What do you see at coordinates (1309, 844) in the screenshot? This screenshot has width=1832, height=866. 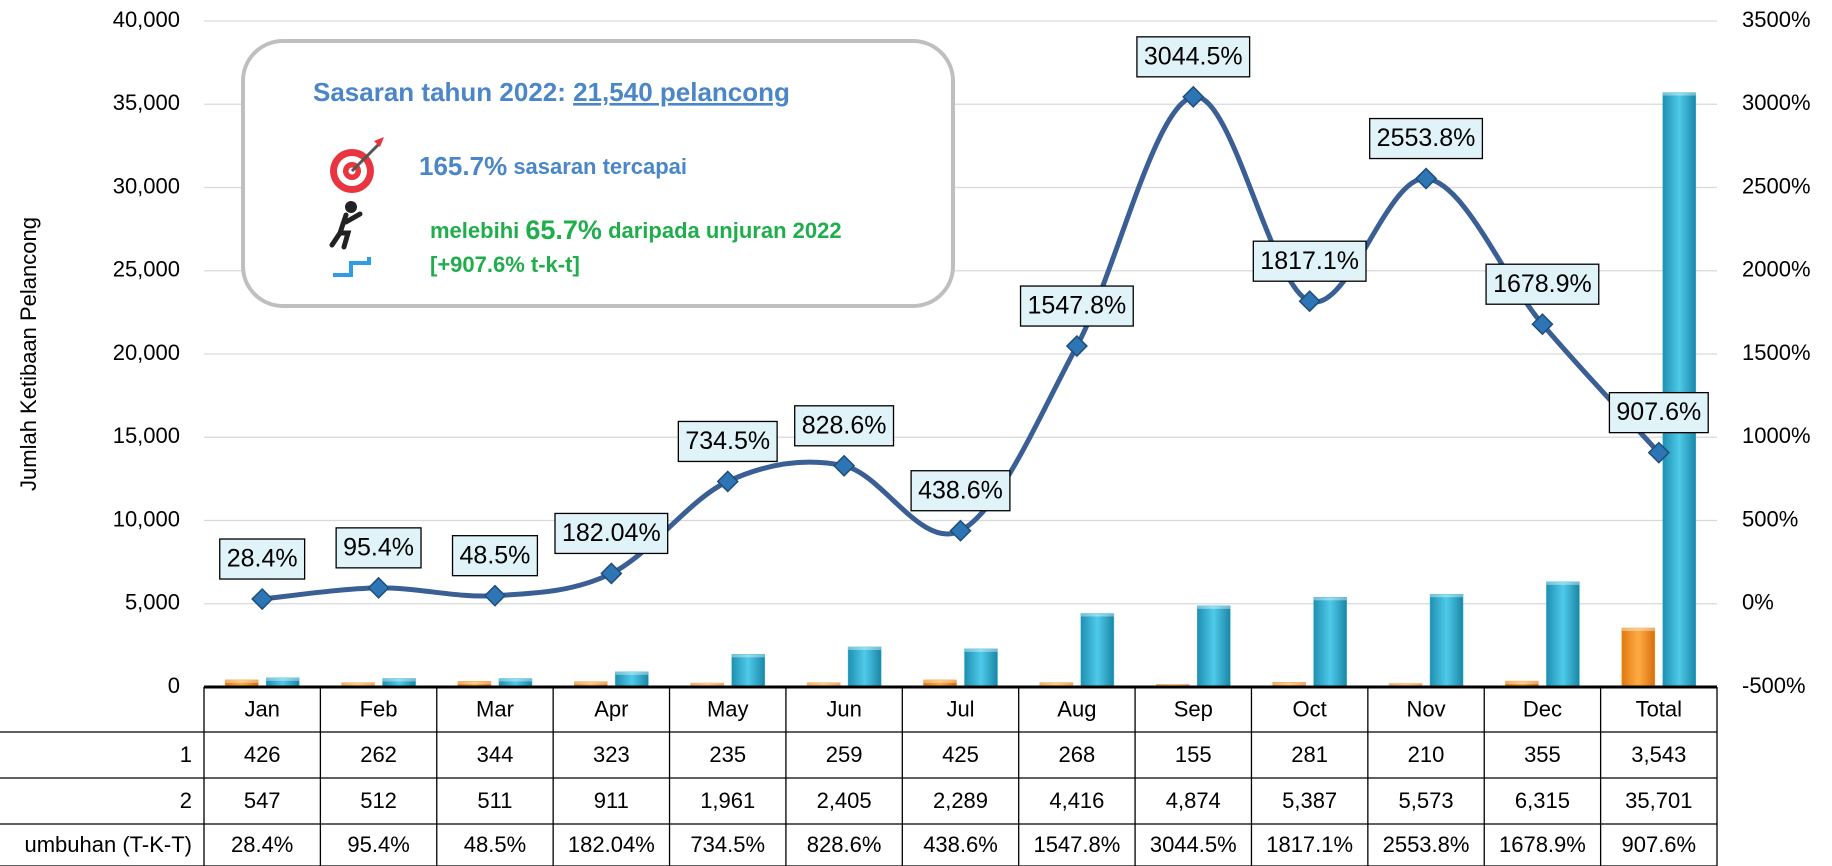 I see `table-cell: 1817.1%` at bounding box center [1309, 844].